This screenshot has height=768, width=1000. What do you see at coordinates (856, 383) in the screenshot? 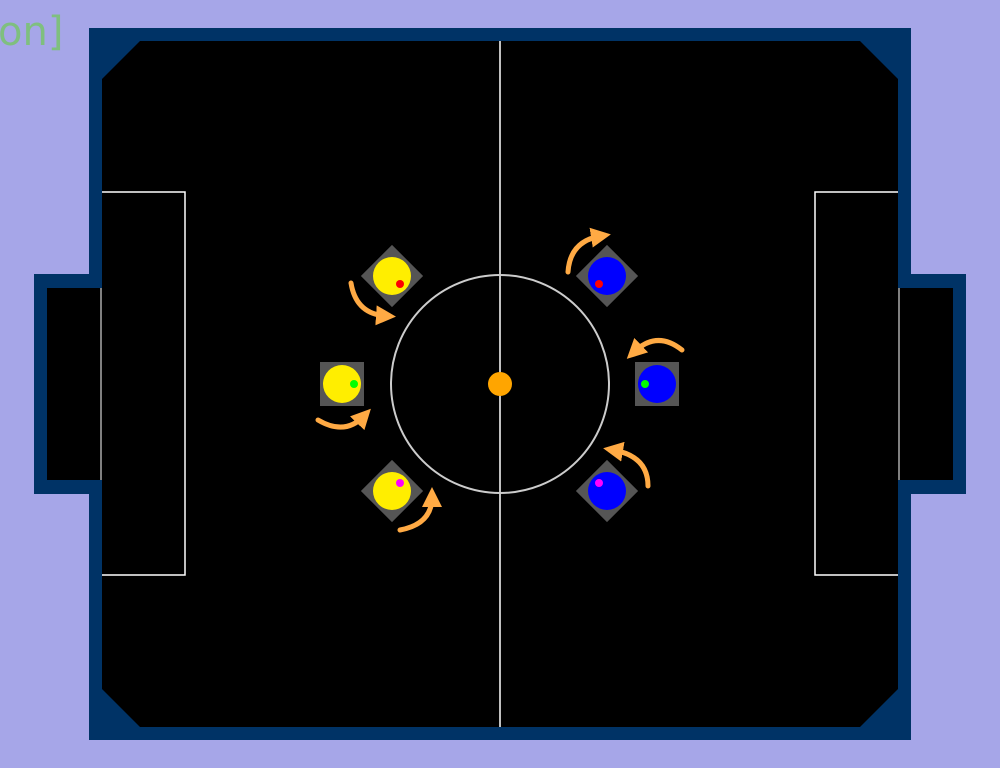
I see `right-penalty-area` at bounding box center [856, 383].